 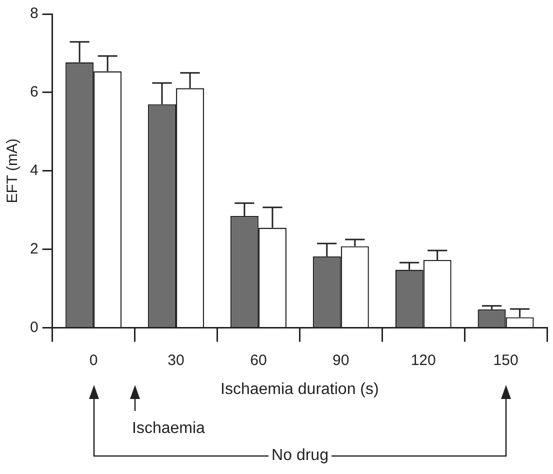 What do you see at coordinates (34, 249) in the screenshot?
I see `y-tick-label: 2` at bounding box center [34, 249].